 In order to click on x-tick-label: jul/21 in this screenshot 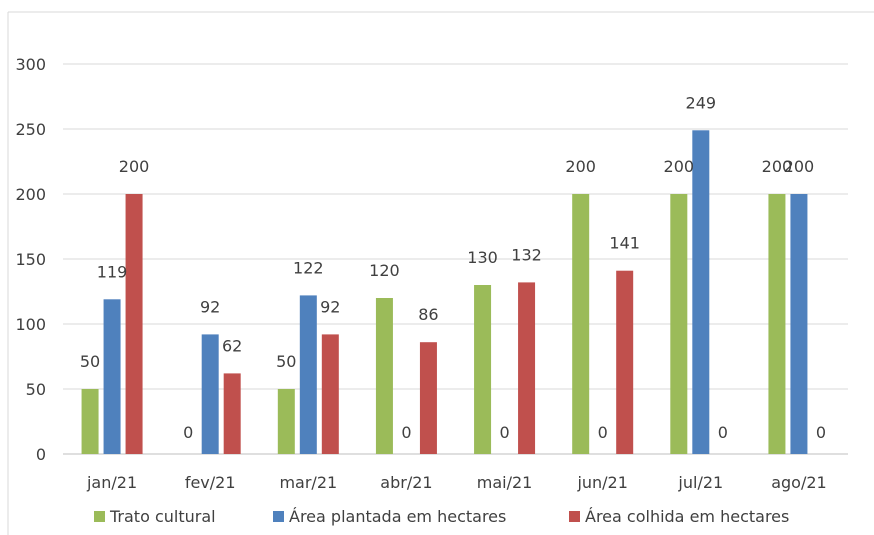, I will do `click(700, 482)`.